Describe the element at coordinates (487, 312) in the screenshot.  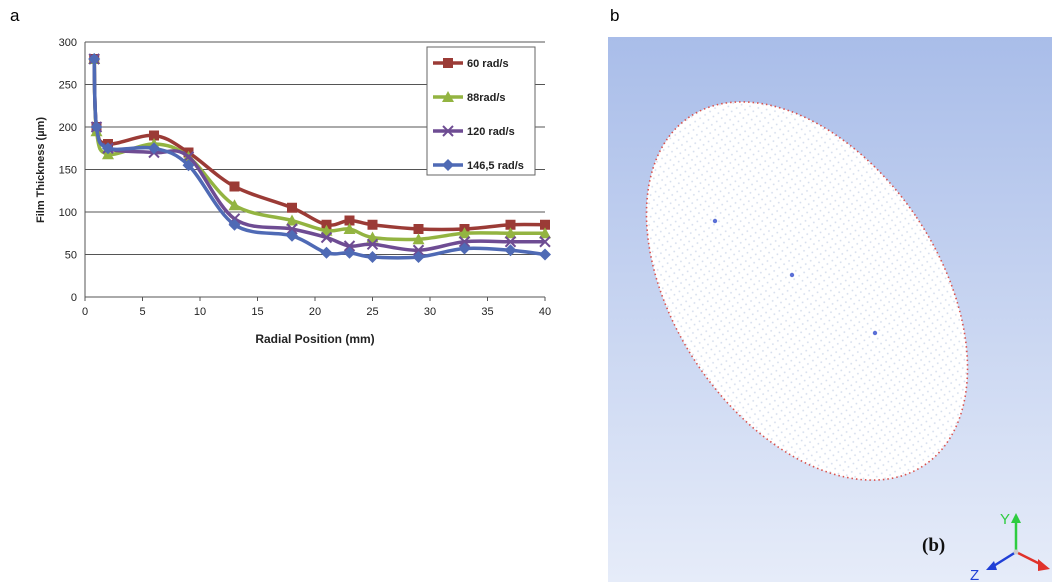
I see `x-tick-label: 35` at that location.